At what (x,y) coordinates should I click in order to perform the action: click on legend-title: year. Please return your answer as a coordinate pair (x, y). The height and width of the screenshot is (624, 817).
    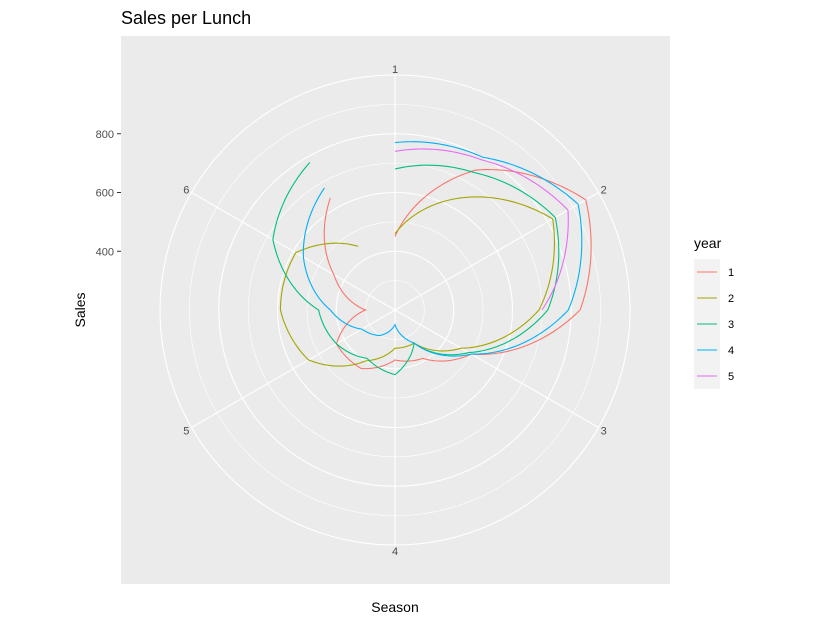
    Looking at the image, I should click on (708, 243).